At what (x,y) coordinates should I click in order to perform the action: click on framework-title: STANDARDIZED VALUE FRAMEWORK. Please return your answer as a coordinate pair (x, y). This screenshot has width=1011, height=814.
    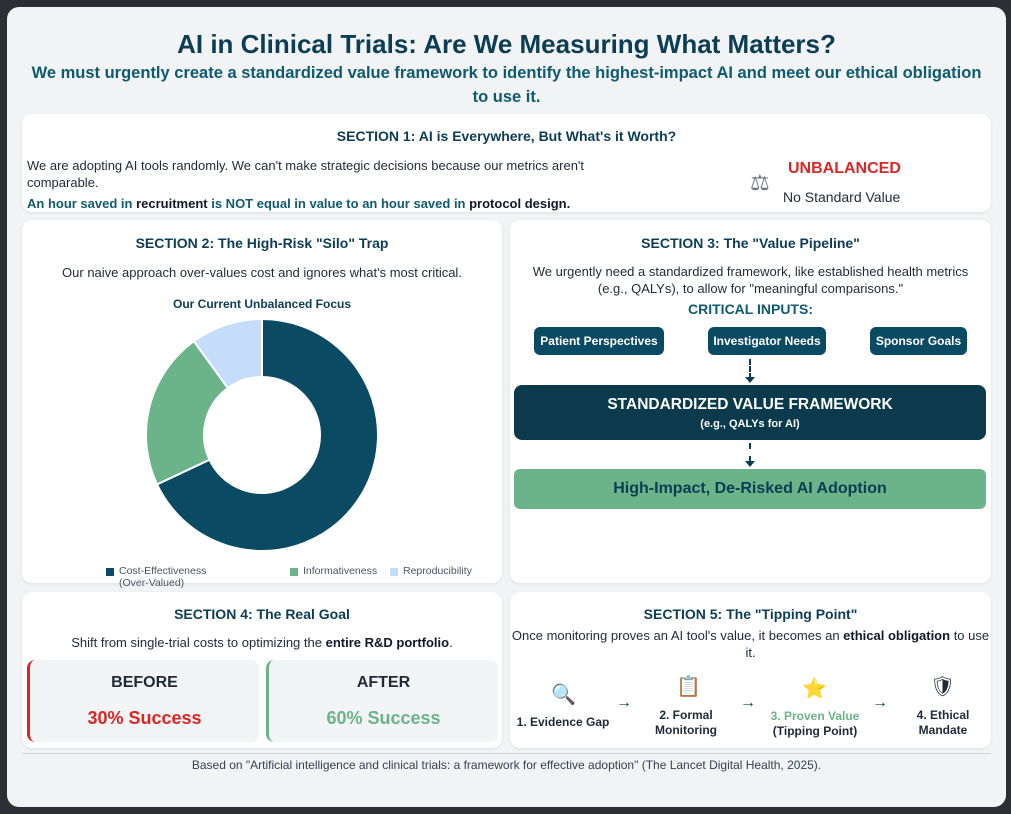
    Looking at the image, I should click on (750, 404).